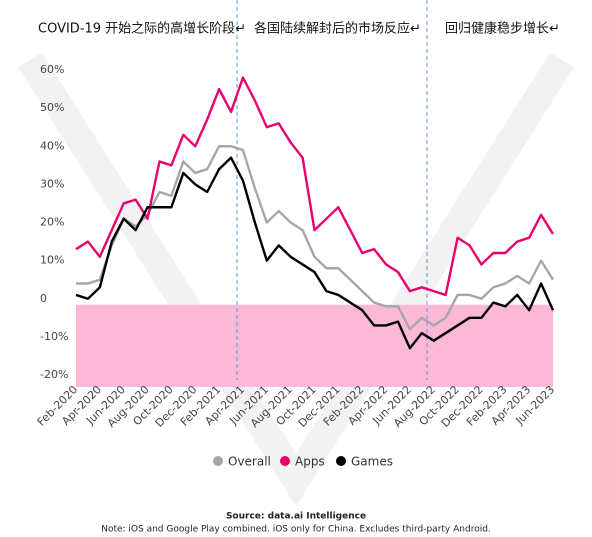  I want to click on y-tick-label: 50%, so click(52, 107).